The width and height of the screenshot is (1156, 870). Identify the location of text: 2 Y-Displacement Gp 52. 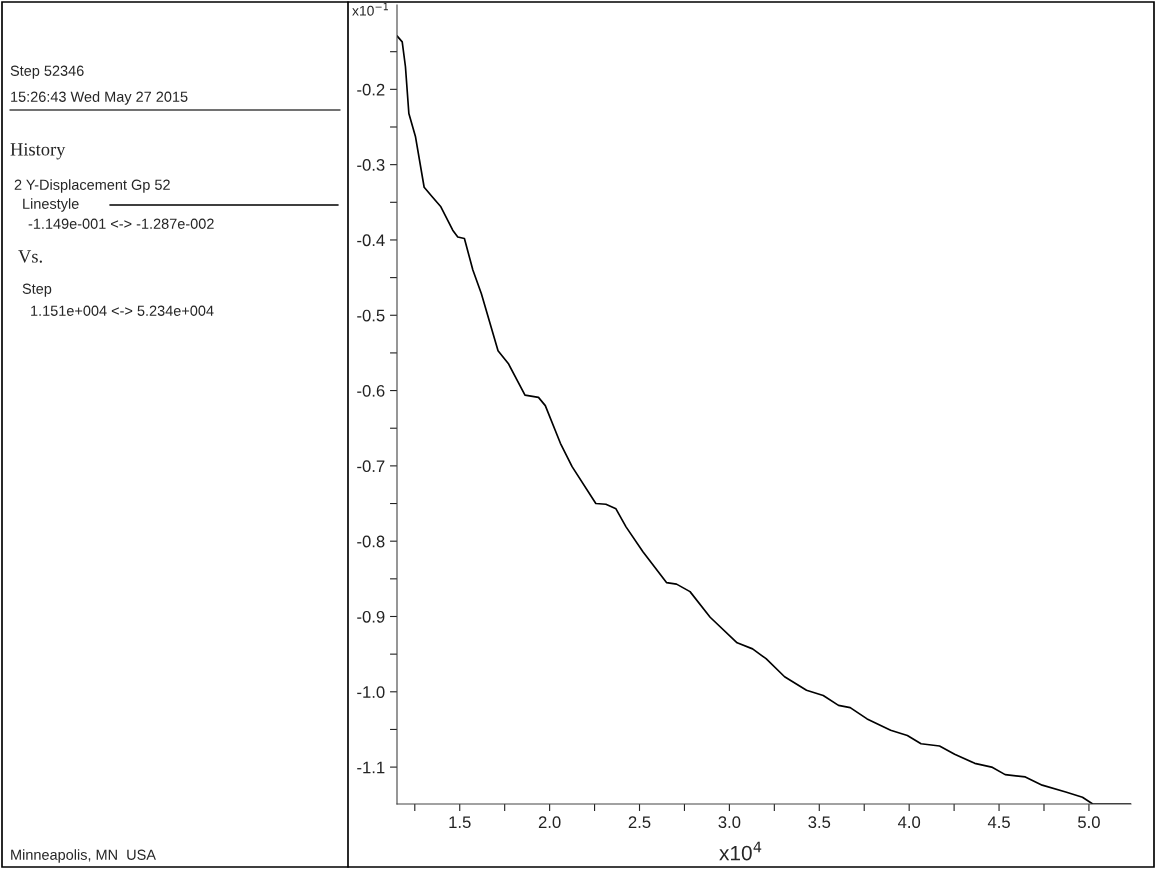
(92, 186).